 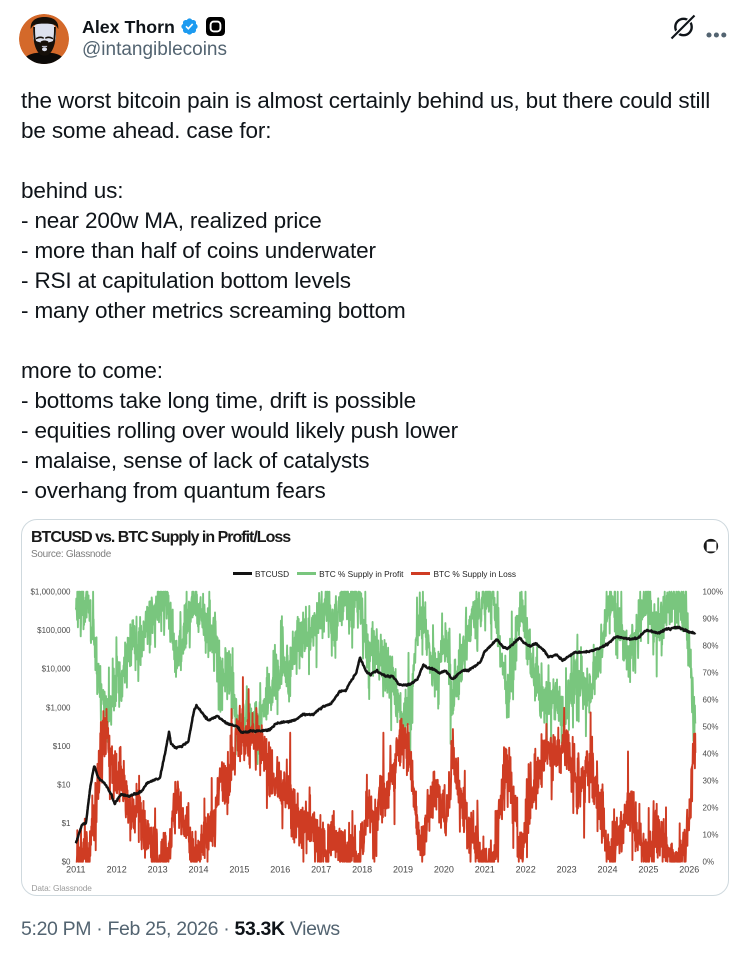 What do you see at coordinates (607, 870) in the screenshot?
I see `svg-text: 2024` at bounding box center [607, 870].